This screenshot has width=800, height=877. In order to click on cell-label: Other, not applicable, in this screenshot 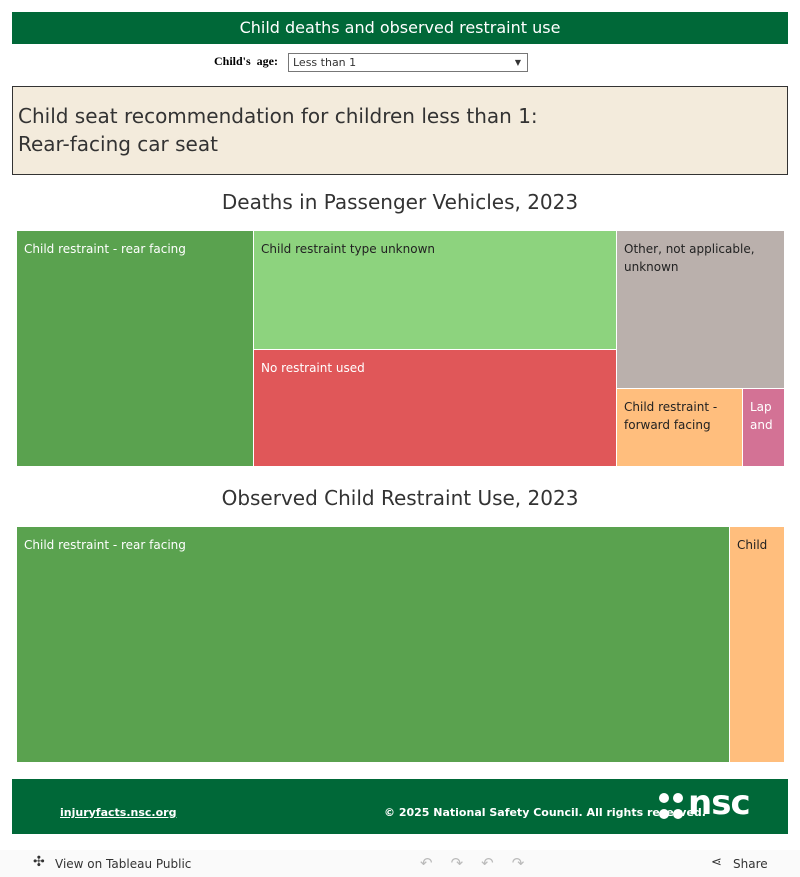, I will do `click(689, 249)`.